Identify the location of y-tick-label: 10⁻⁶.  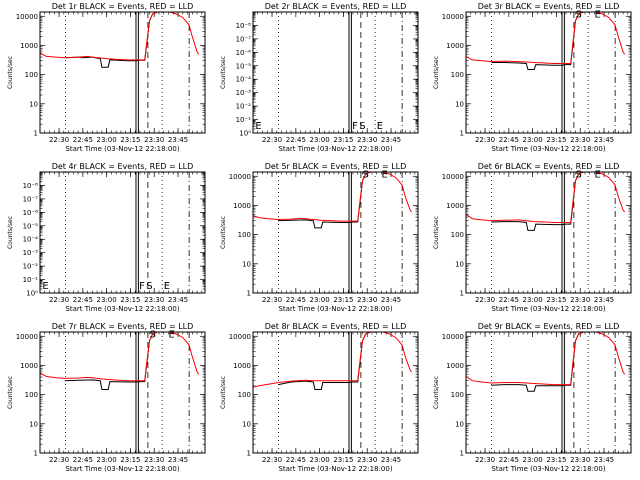
(244, 53).